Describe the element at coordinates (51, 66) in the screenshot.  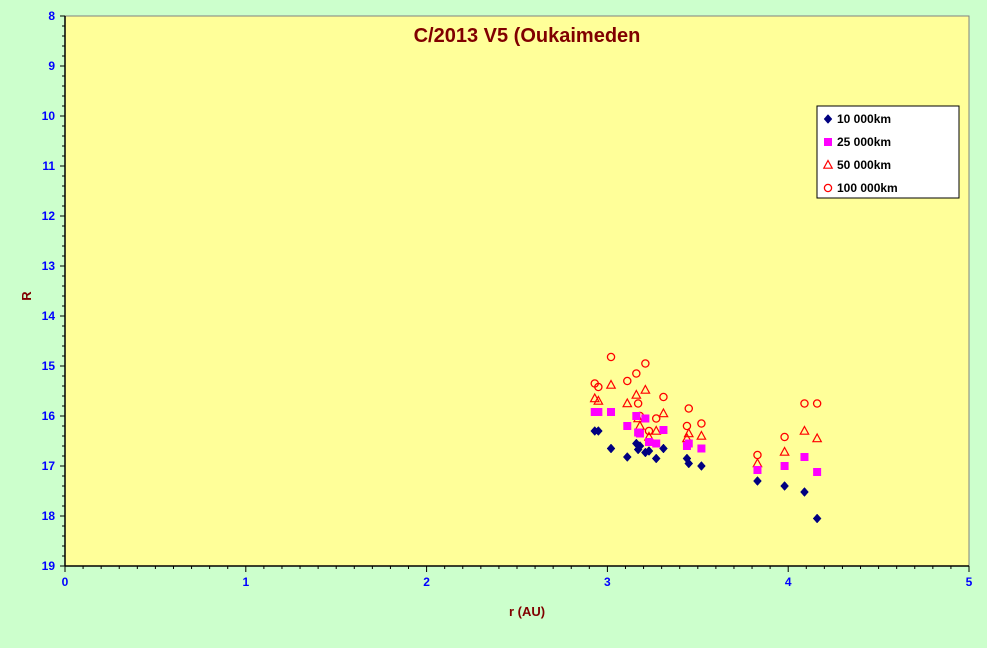
I see `y-tick-label: 9` at that location.